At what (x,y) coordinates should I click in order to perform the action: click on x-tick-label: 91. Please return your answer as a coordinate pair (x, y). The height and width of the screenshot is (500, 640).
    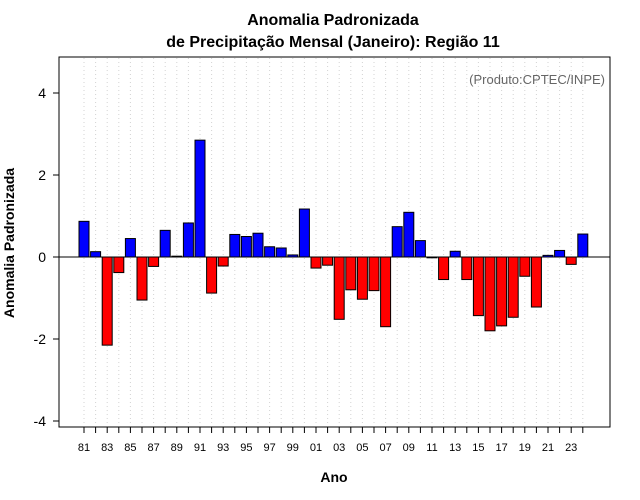
    Looking at the image, I should click on (200, 448).